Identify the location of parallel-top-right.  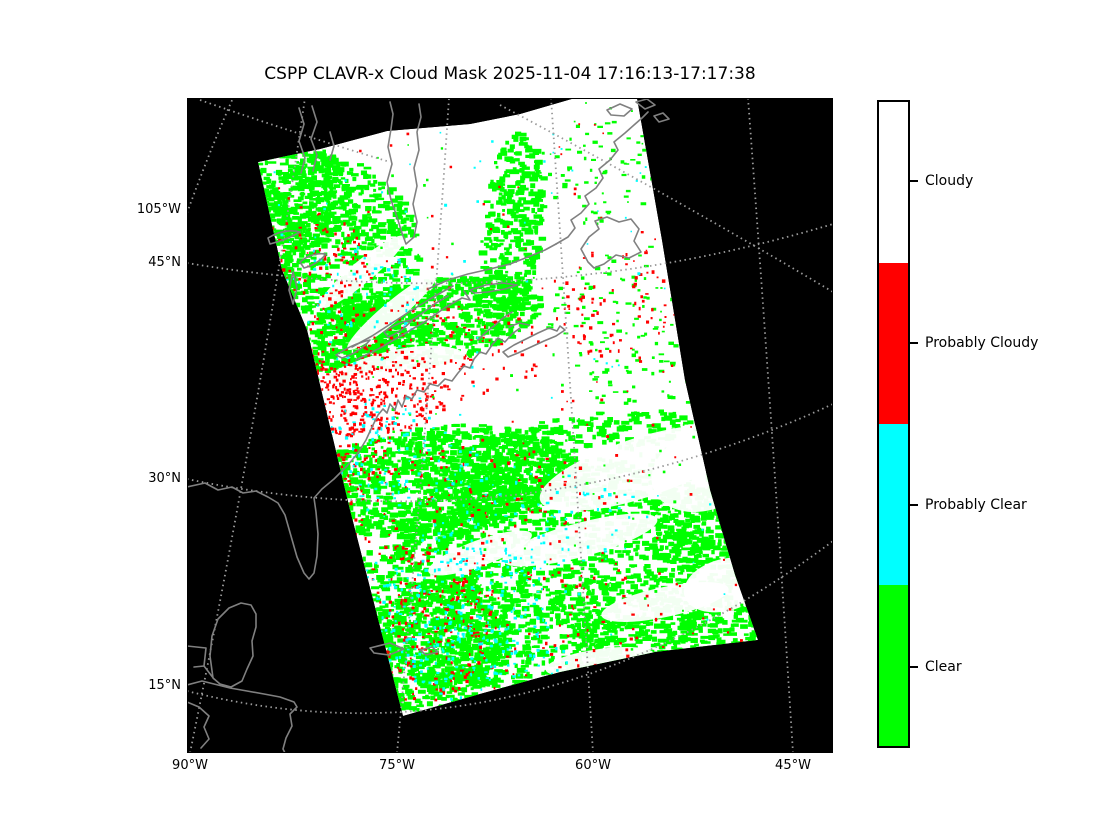
(666, 198).